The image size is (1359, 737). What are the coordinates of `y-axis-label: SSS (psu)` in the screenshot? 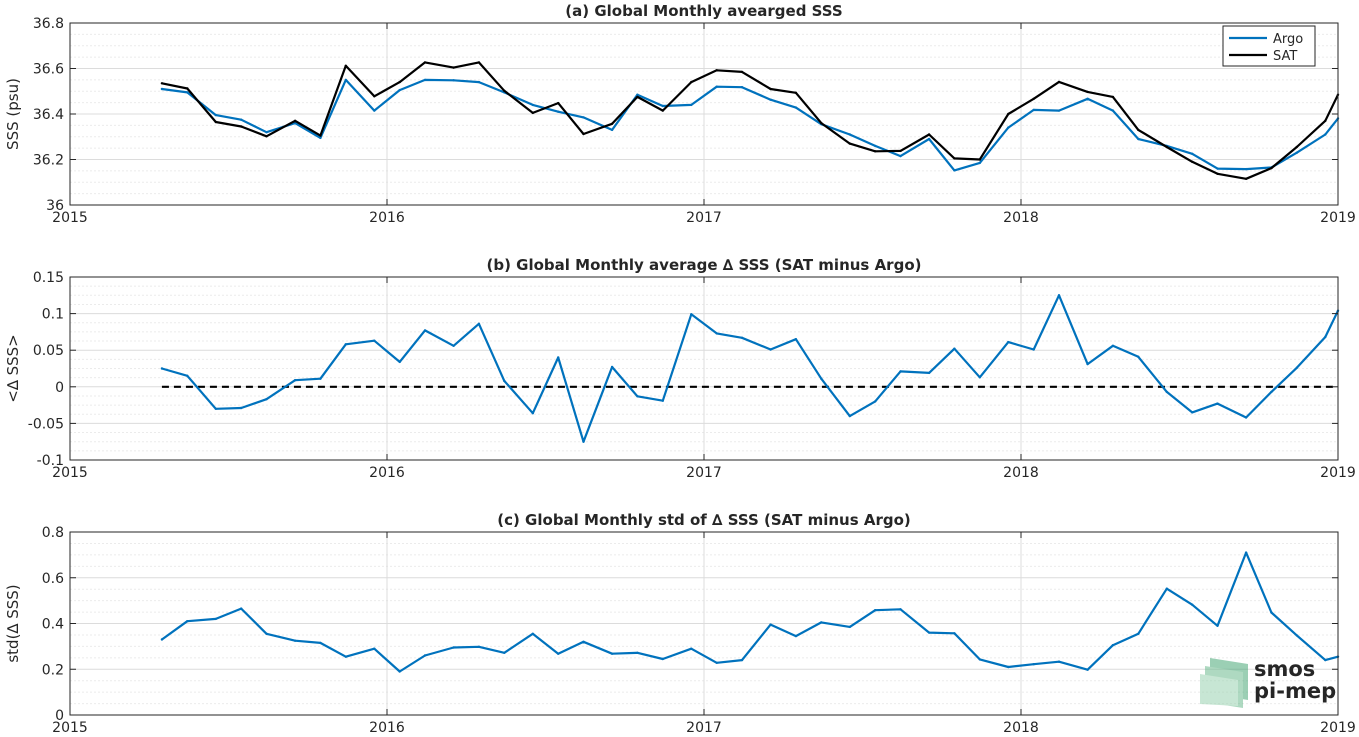 It's located at (13, 114).